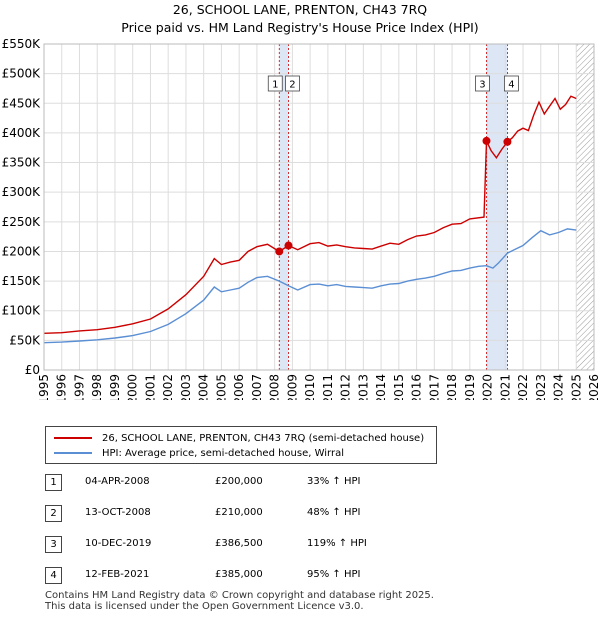 The width and height of the screenshot is (600, 620). I want to click on x-tick-label: 2006, so click(239, 387).